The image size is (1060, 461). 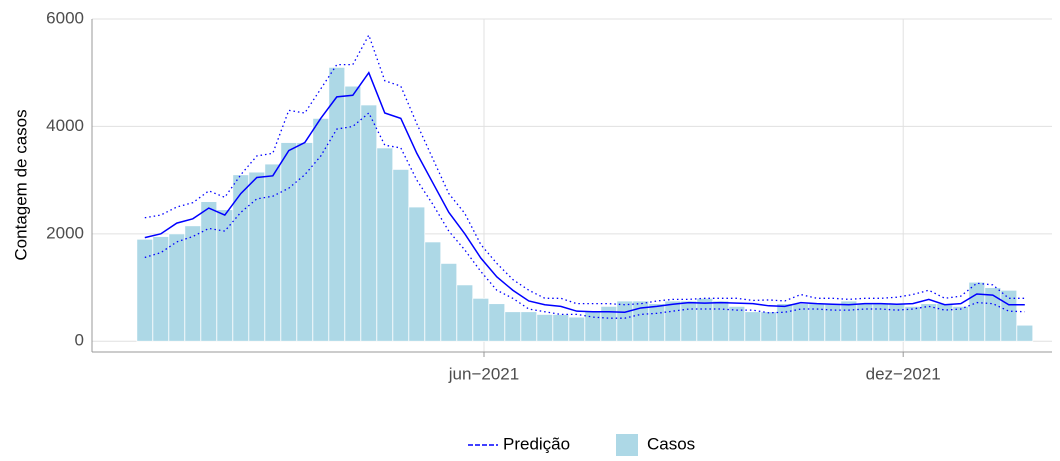 I want to click on x-tick-label: jun−2021, so click(x=483, y=373).